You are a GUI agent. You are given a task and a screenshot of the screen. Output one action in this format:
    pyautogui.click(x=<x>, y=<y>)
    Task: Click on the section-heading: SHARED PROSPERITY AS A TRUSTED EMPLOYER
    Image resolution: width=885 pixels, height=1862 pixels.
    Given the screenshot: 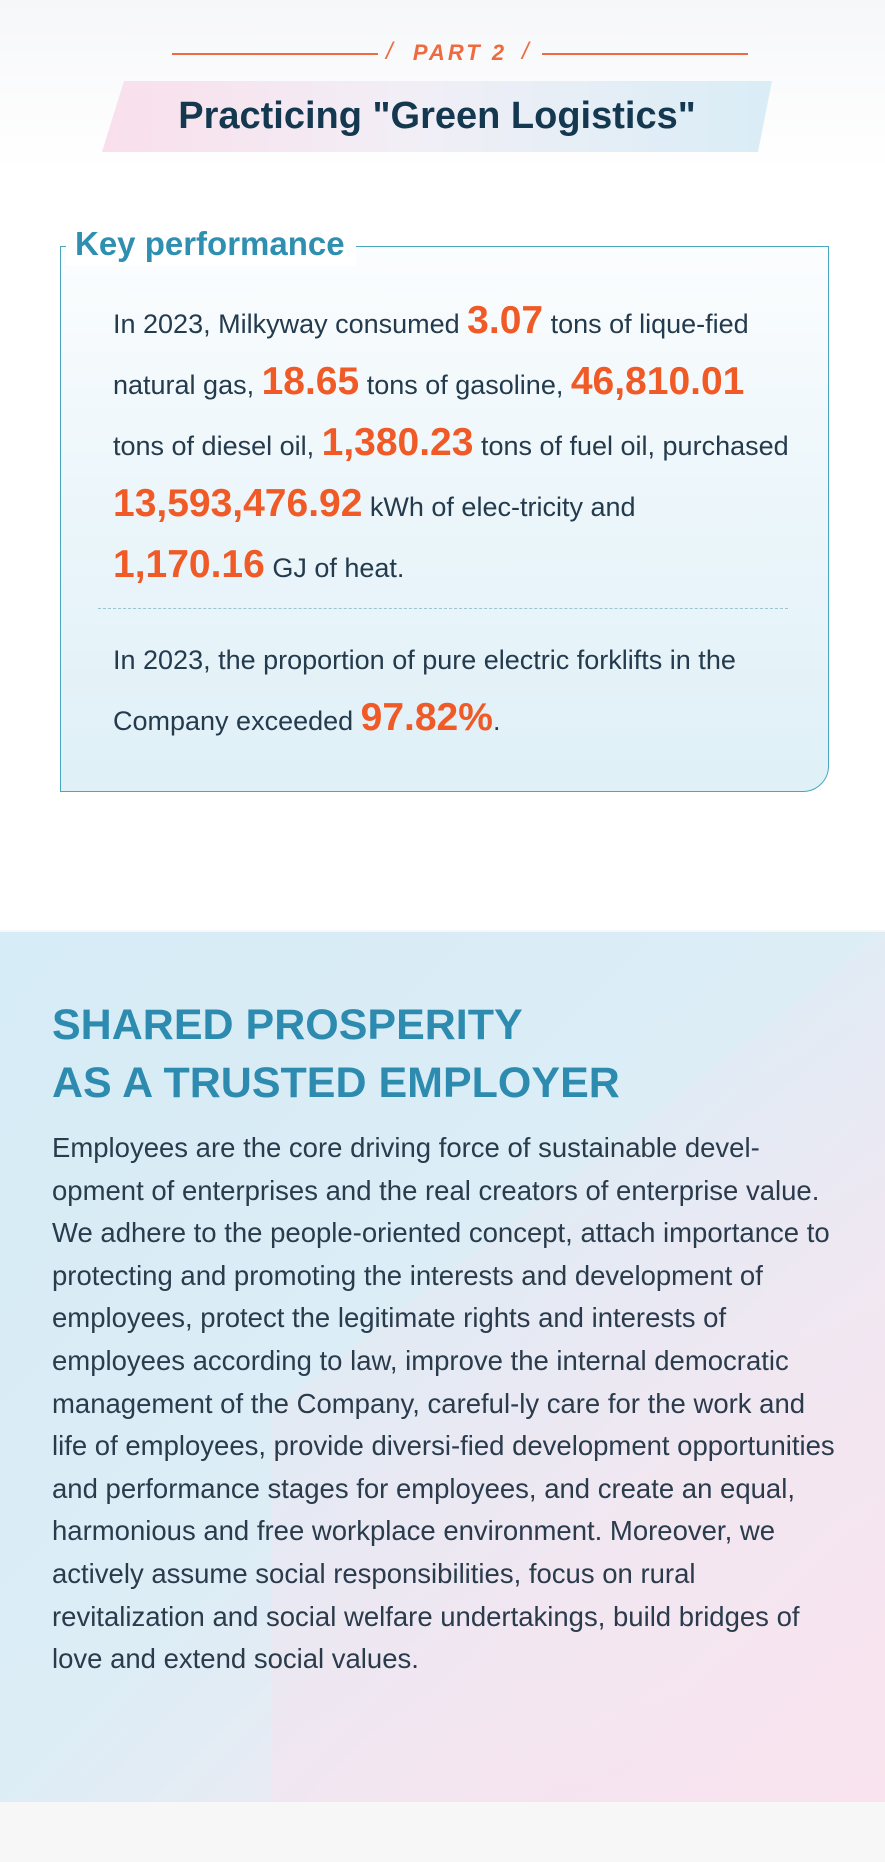 What is the action you would take?
    pyautogui.click(x=452, y=1054)
    